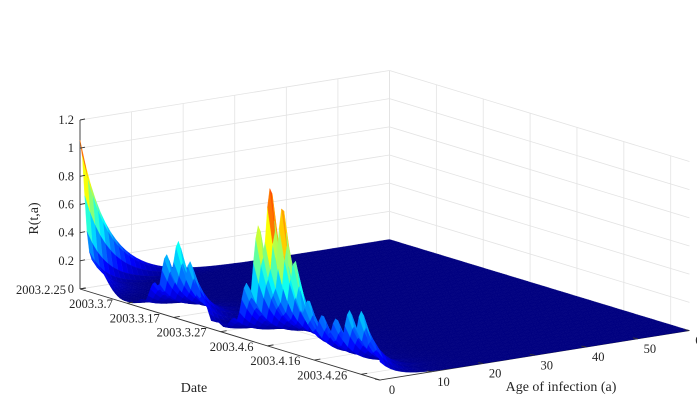 The height and width of the screenshot is (400, 697). Describe the element at coordinates (230, 334) in the screenshot. I see `date-axis-line` at that location.